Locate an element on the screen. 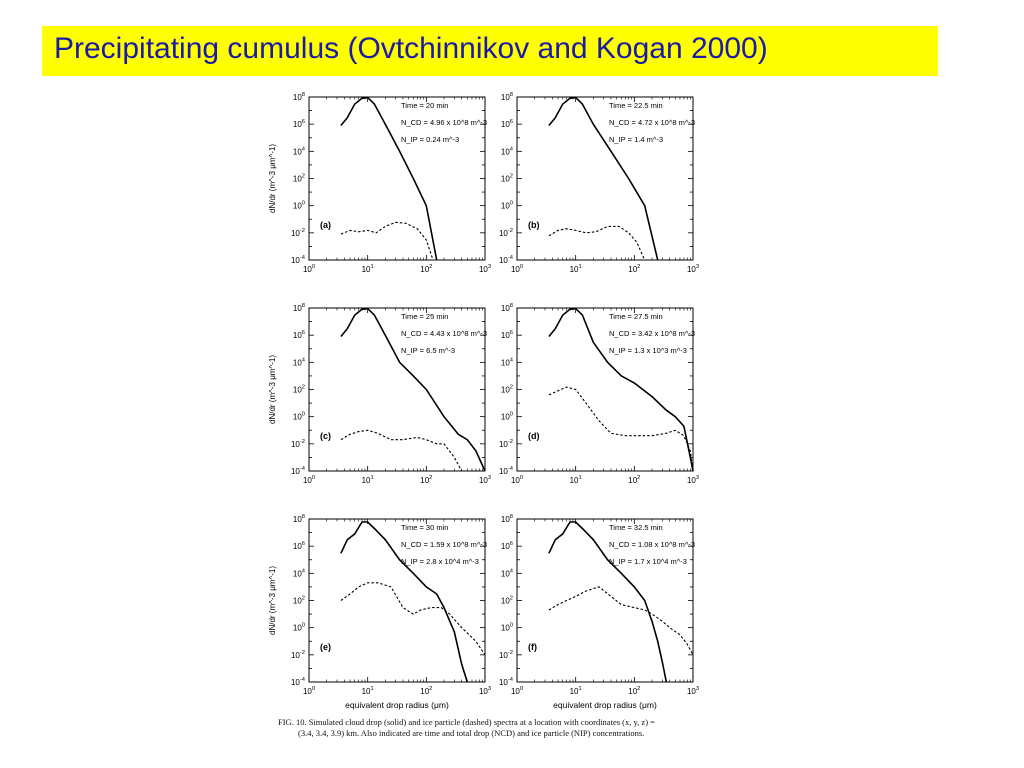  annotation-1: Time = 20 min is located at coordinates (424, 105).